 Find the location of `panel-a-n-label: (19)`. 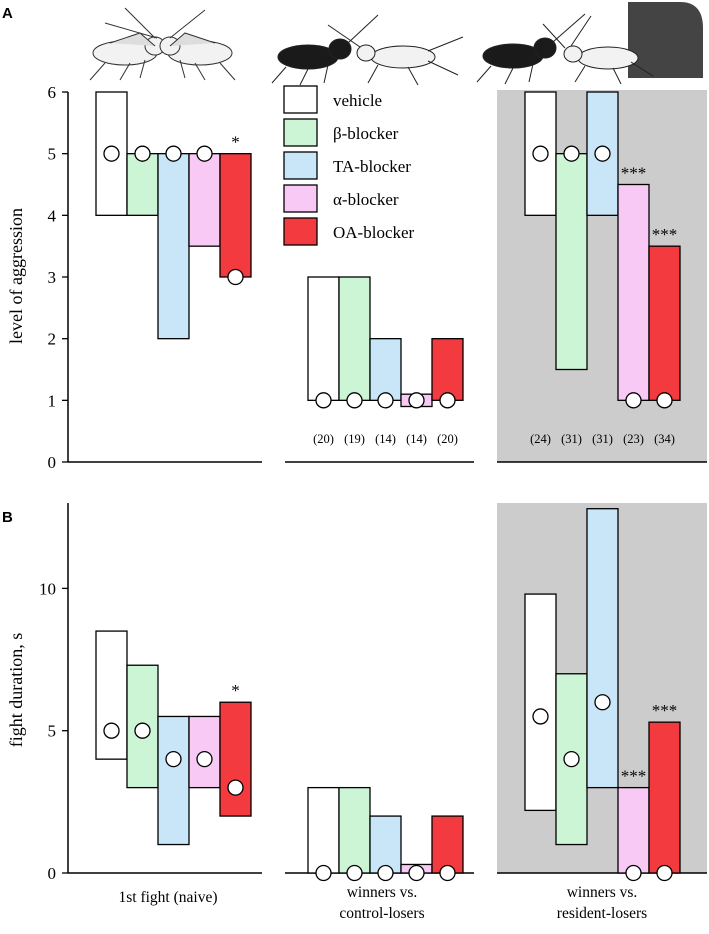

panel-a-n-label: (19) is located at coordinates (354, 439).